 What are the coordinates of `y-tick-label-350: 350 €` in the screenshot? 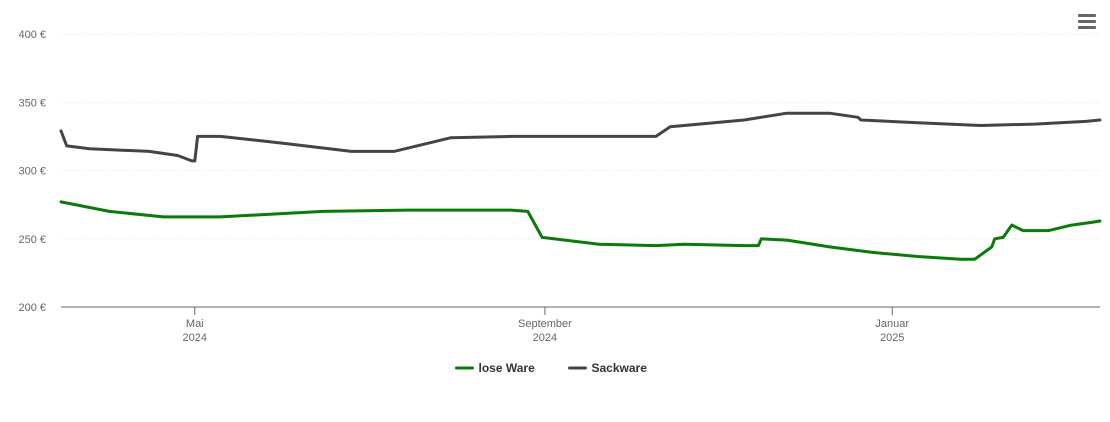 It's located at (32, 103).